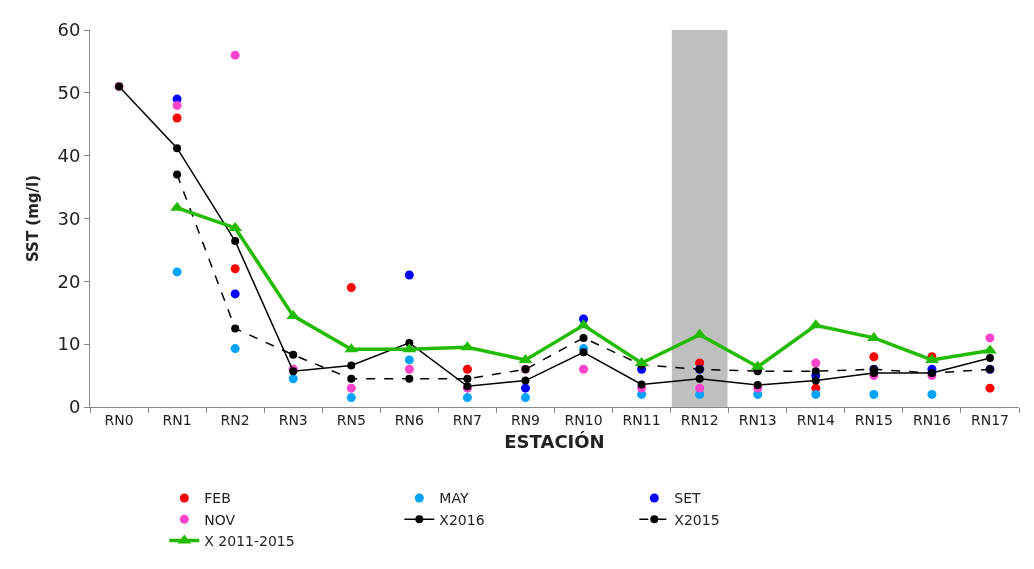  What do you see at coordinates (69, 30) in the screenshot?
I see `y-tick-label: 60` at bounding box center [69, 30].